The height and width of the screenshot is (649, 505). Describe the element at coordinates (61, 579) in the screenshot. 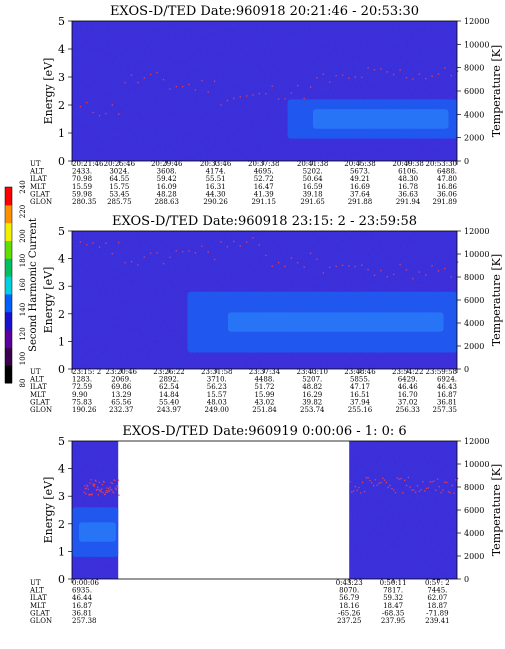

I see `y-tick-label: 0` at that location.